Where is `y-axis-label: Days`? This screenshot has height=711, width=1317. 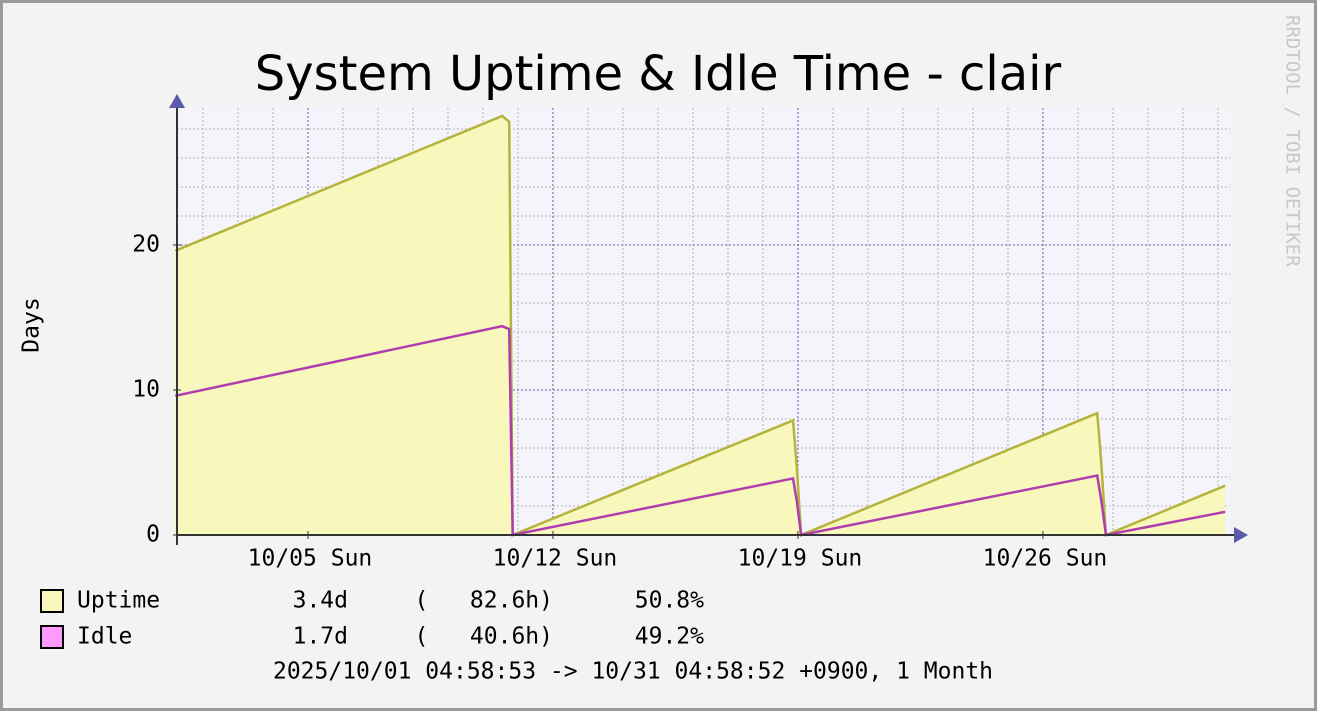
y-axis-label: Days is located at coordinates (32, 324).